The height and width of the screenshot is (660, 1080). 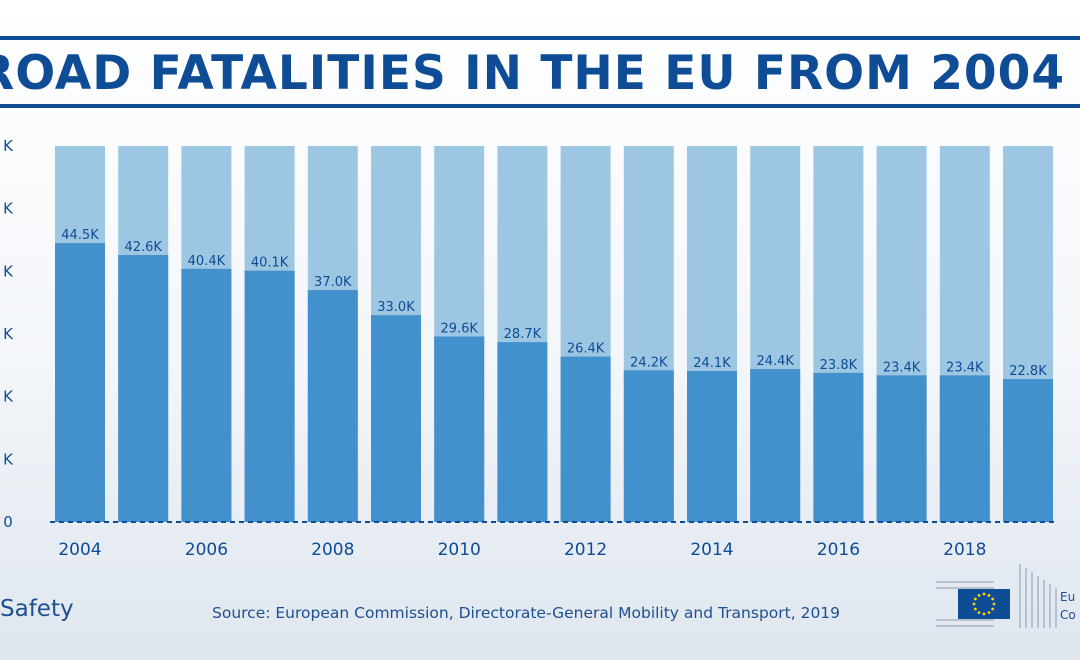 I want to click on data-label: 28.7K, so click(x=523, y=334).